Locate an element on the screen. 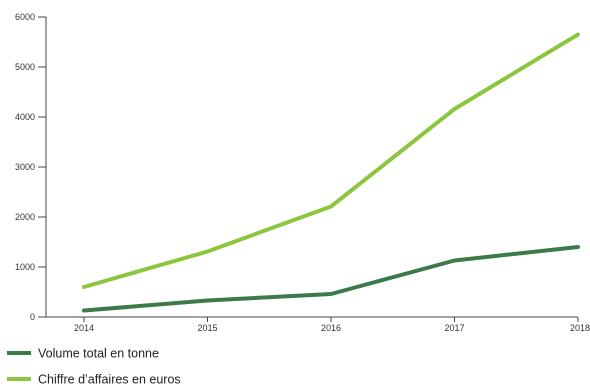  x-tick-label: 2015 is located at coordinates (207, 328).